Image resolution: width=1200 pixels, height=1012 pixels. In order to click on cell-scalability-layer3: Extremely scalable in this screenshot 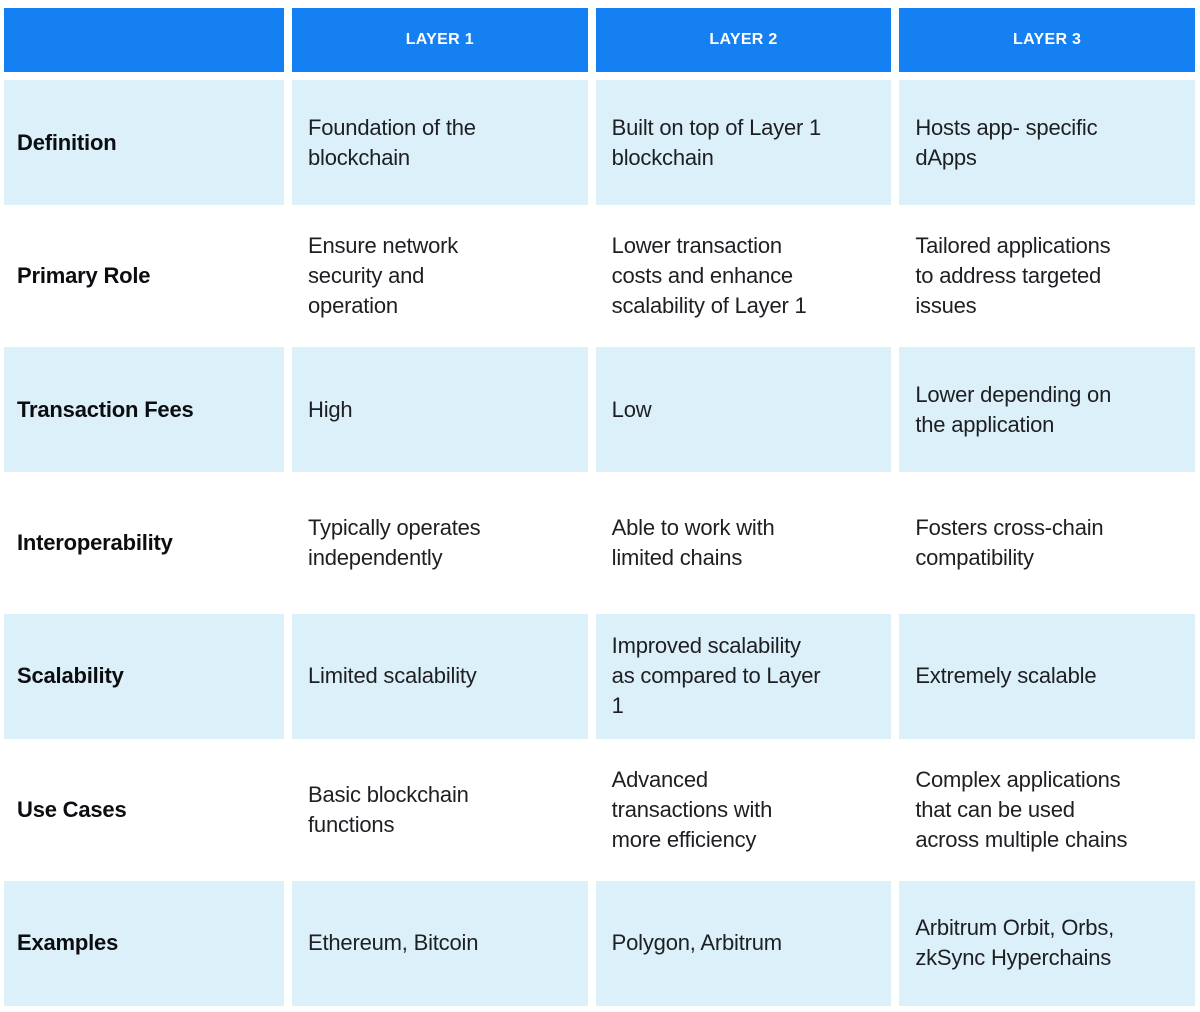, I will do `click(1047, 676)`.